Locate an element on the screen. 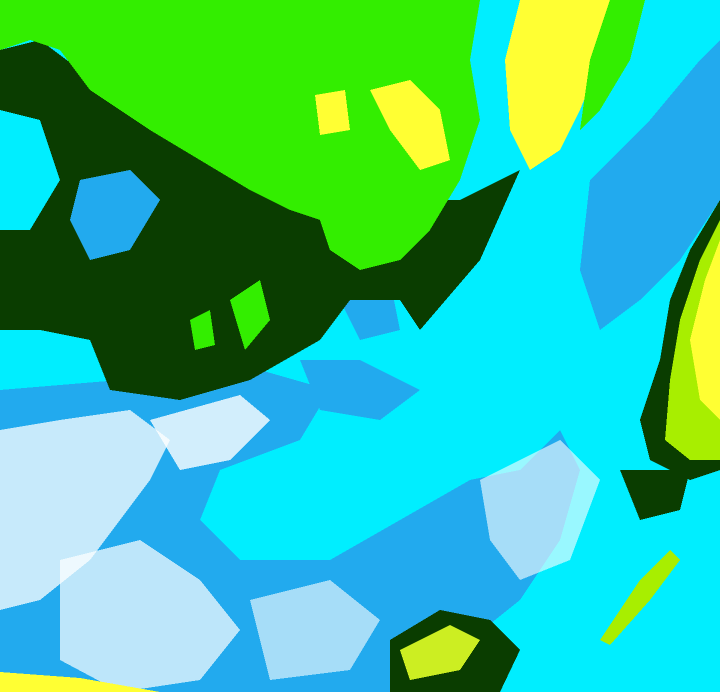 The width and height of the screenshot is (720, 692). cyan-patch is located at coordinates (30, 170).